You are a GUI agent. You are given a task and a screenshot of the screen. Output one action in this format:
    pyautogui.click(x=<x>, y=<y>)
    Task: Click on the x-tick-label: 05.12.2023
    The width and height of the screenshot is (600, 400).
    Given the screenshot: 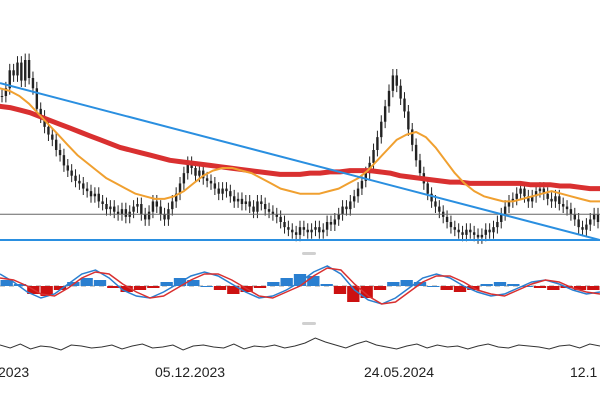 What is the action you would take?
    pyautogui.click(x=190, y=372)
    